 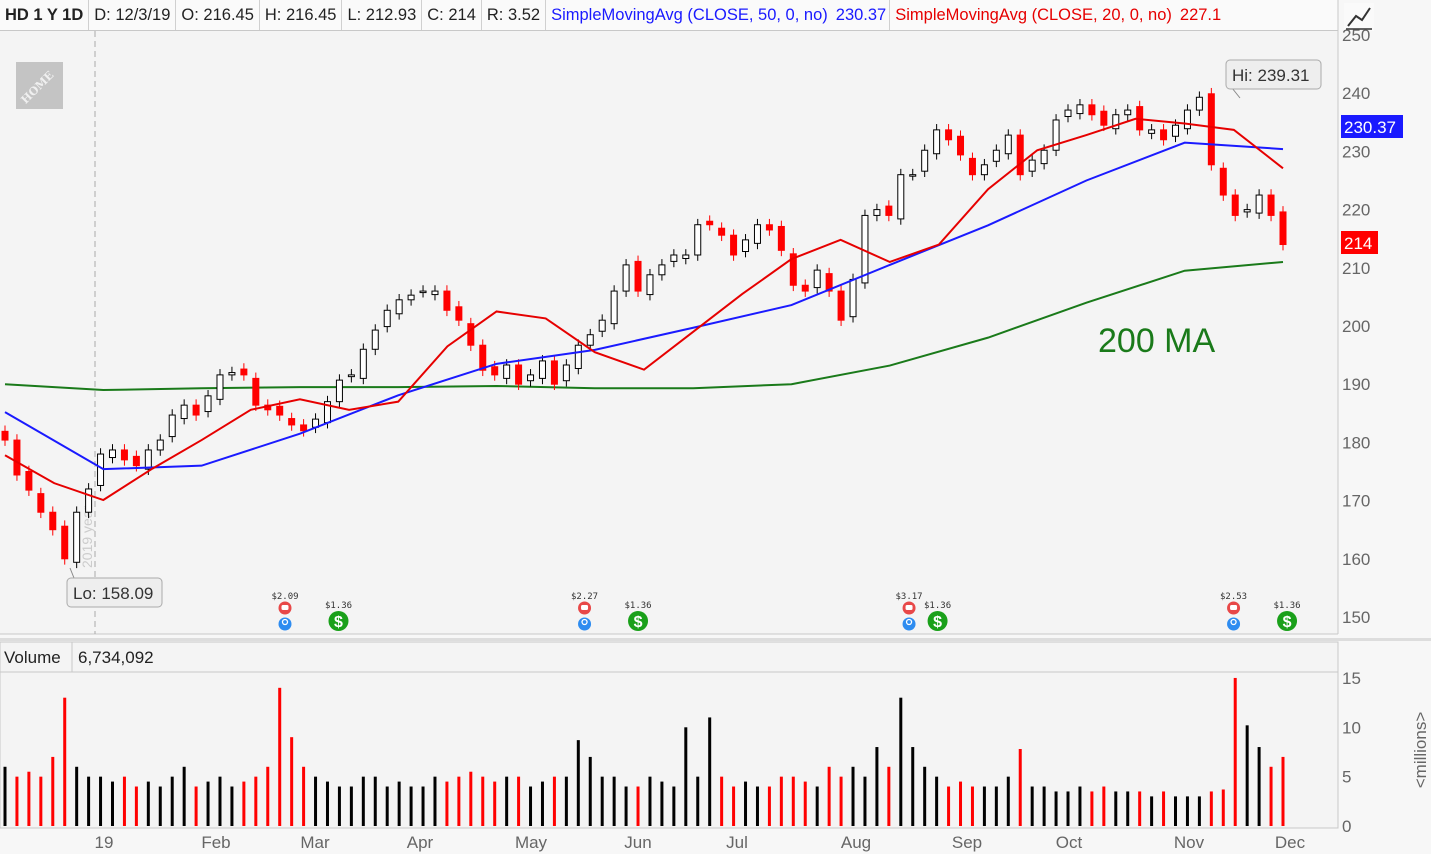 I want to click on earnings-event: $2.53, so click(x=1233, y=611).